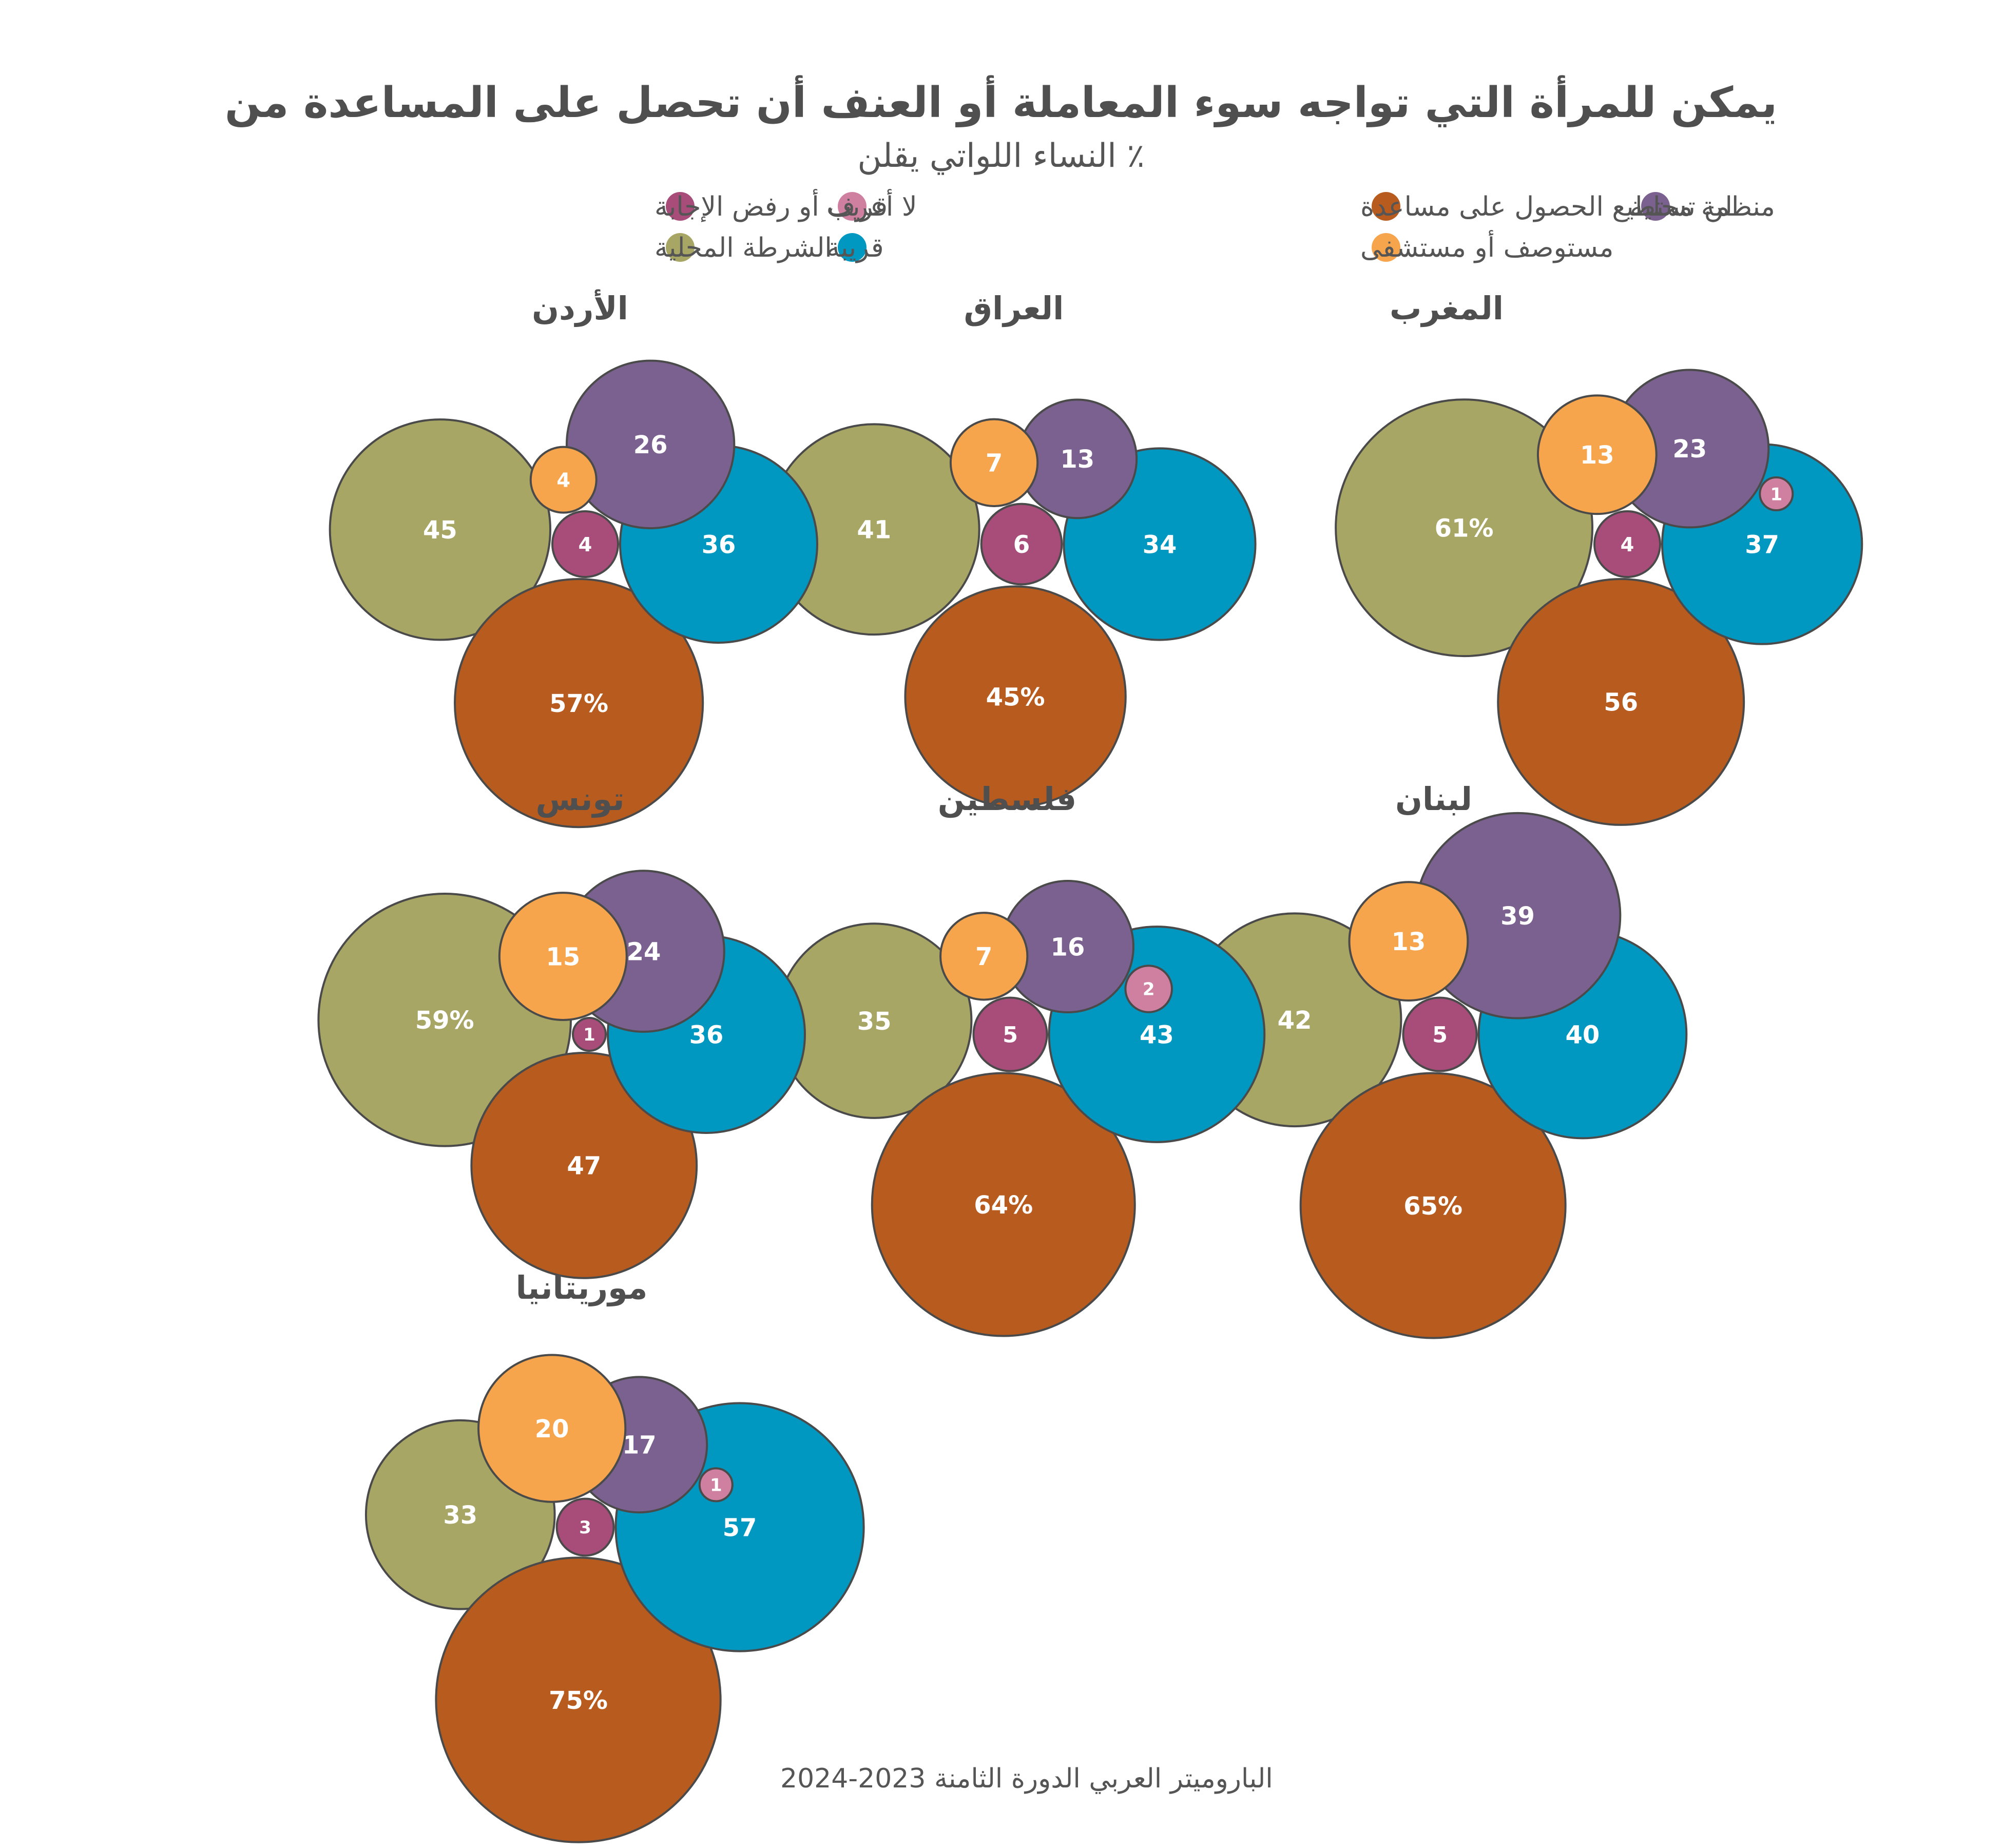  What do you see at coordinates (1517, 916) in the screenshot?
I see `bubble-label-org: 39` at bounding box center [1517, 916].